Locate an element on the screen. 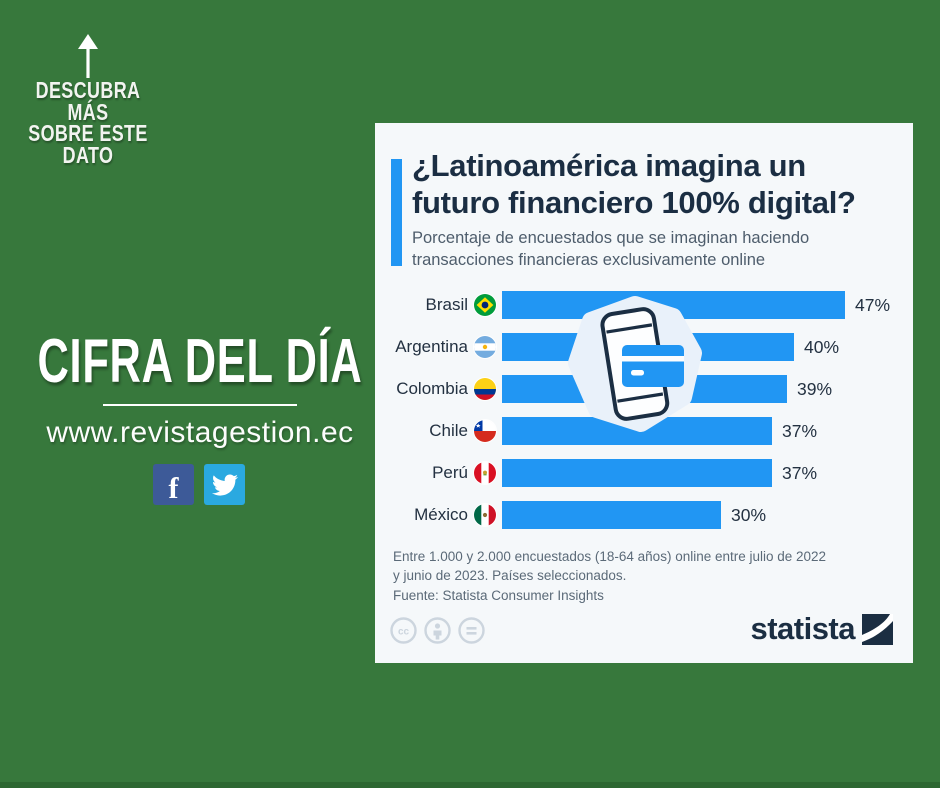  facebook-glyph: f is located at coordinates (173, 488).